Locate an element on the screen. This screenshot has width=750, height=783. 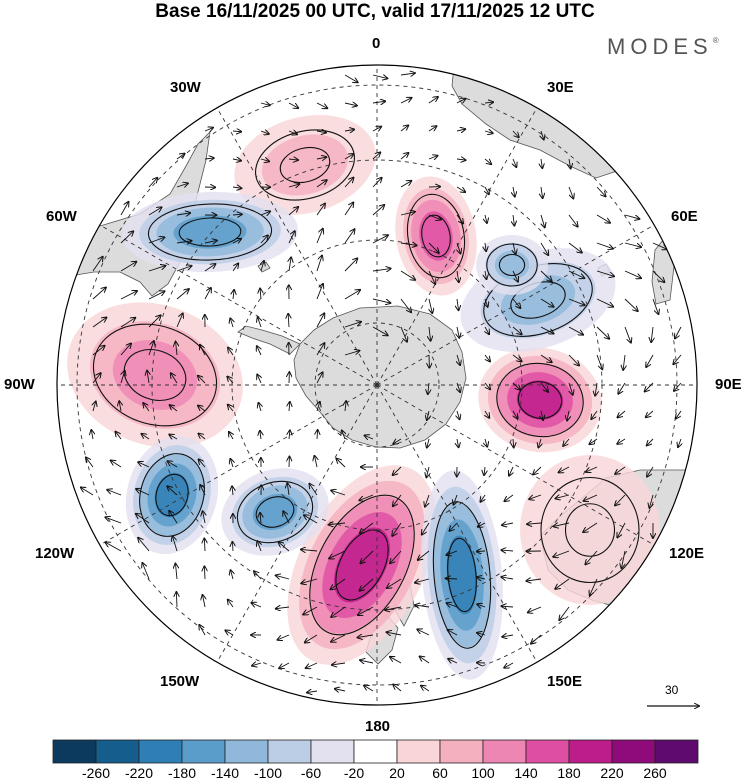
colorbar-tick-label: -60 is located at coordinates (311, 773).